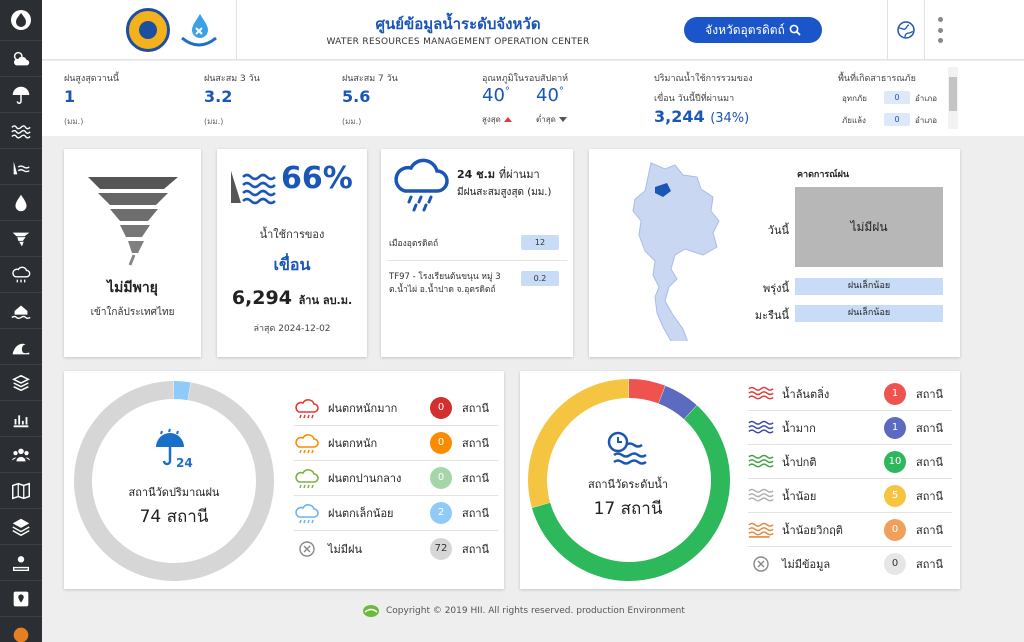  I want to click on hii-logo-icon, so click(371, 611).